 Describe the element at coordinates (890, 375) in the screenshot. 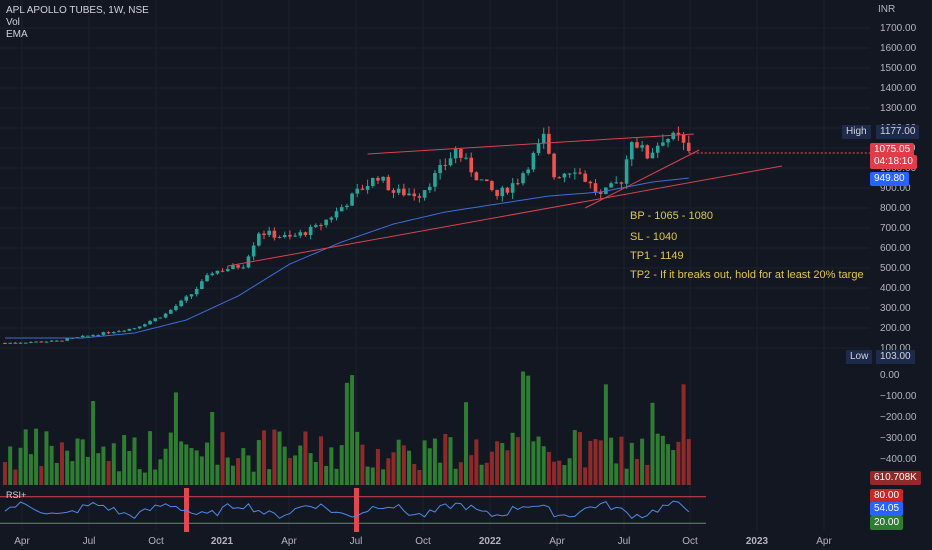

I see `volume-tick-label: 0.00` at that location.